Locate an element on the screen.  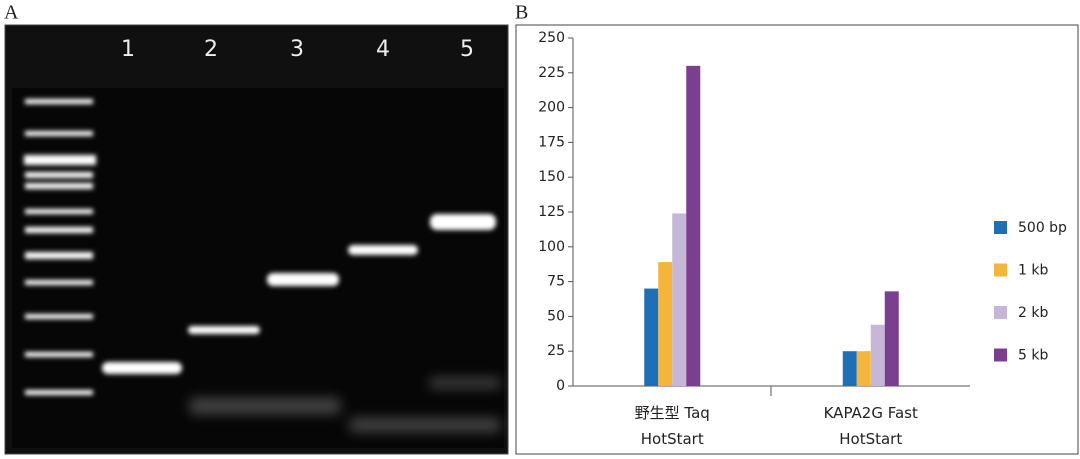
y-tick-label: 125 is located at coordinates (551, 212).